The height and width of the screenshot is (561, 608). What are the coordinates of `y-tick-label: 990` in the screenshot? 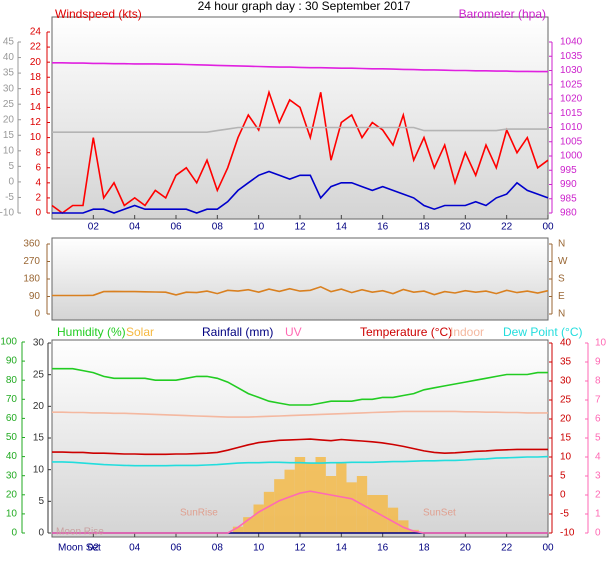 It's located at (568, 184).